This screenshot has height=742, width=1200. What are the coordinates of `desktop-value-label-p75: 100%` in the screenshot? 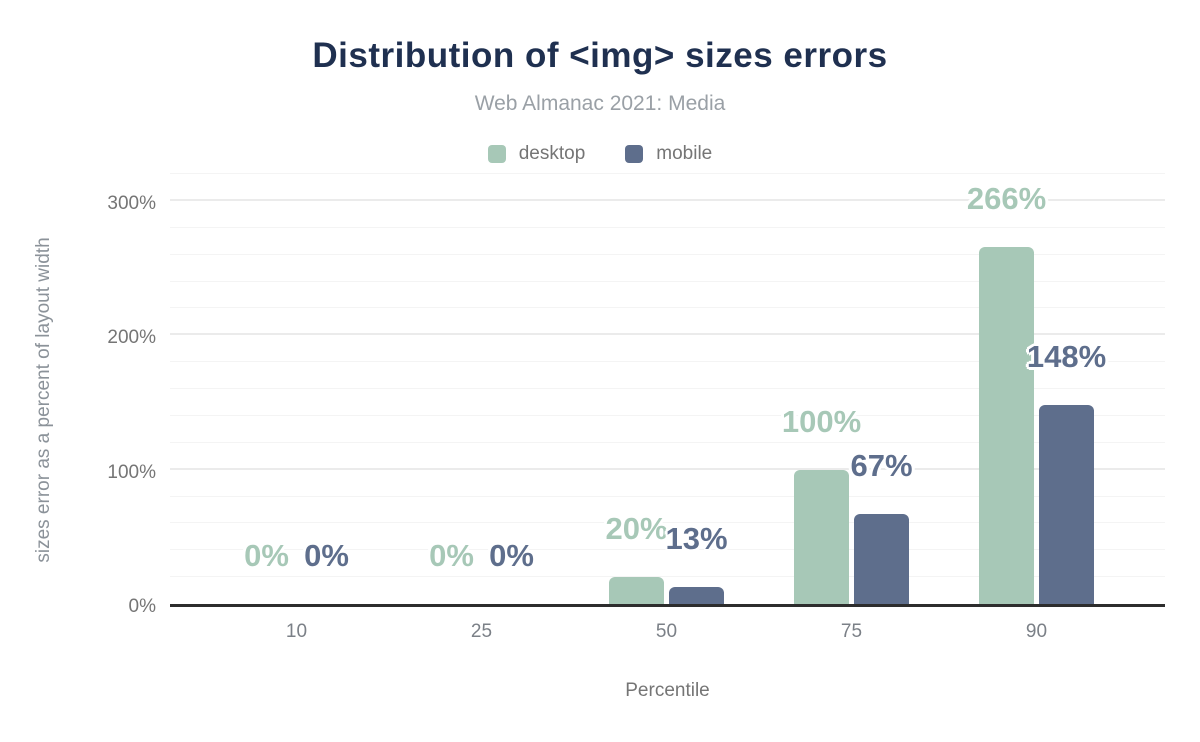 It's located at (821, 421).